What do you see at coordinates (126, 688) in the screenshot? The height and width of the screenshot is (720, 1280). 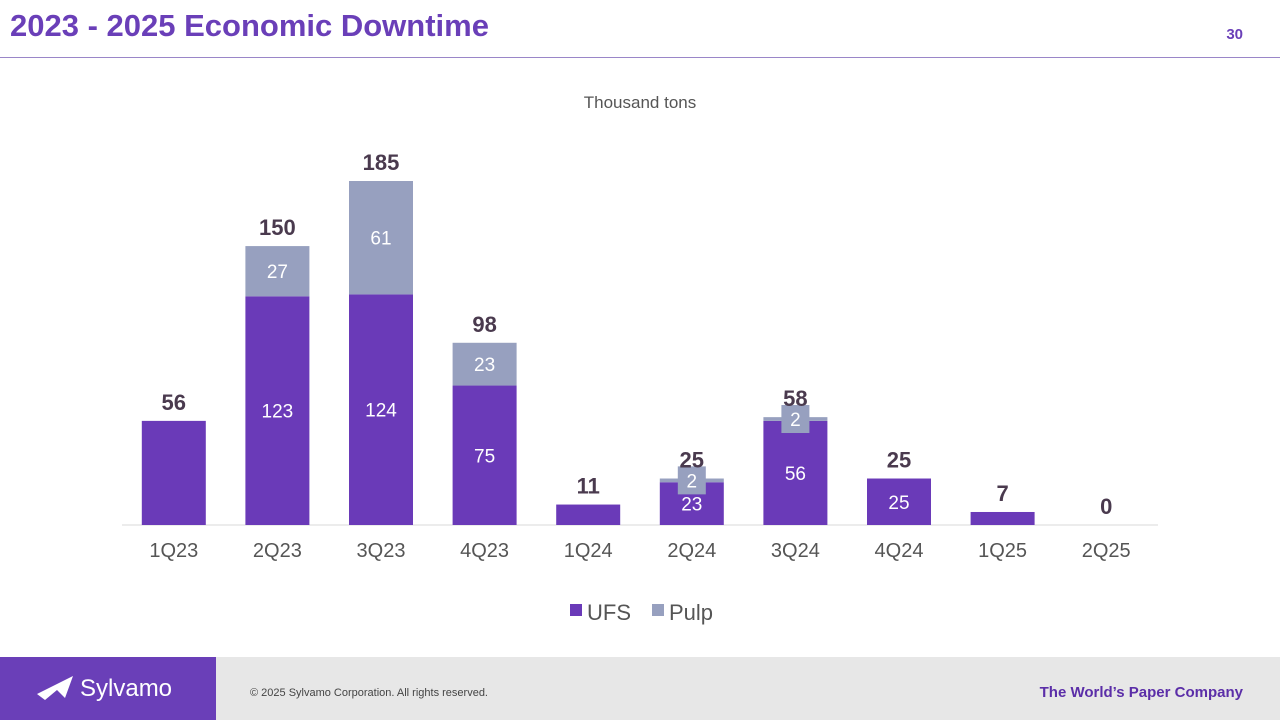 I see `logo-text: Sylvamo` at bounding box center [126, 688].